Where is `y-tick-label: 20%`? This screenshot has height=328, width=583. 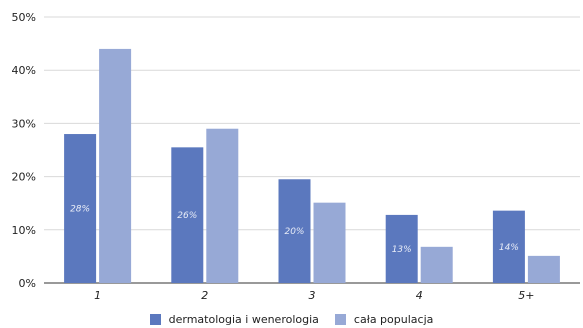
y-tick-label: 20% is located at coordinates (24, 177).